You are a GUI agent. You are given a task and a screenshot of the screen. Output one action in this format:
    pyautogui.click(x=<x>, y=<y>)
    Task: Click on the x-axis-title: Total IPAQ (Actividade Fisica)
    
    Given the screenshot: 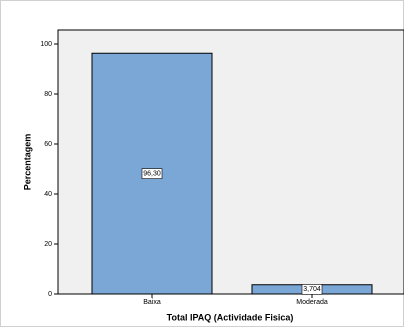 What is the action you would take?
    pyautogui.click(x=230, y=317)
    